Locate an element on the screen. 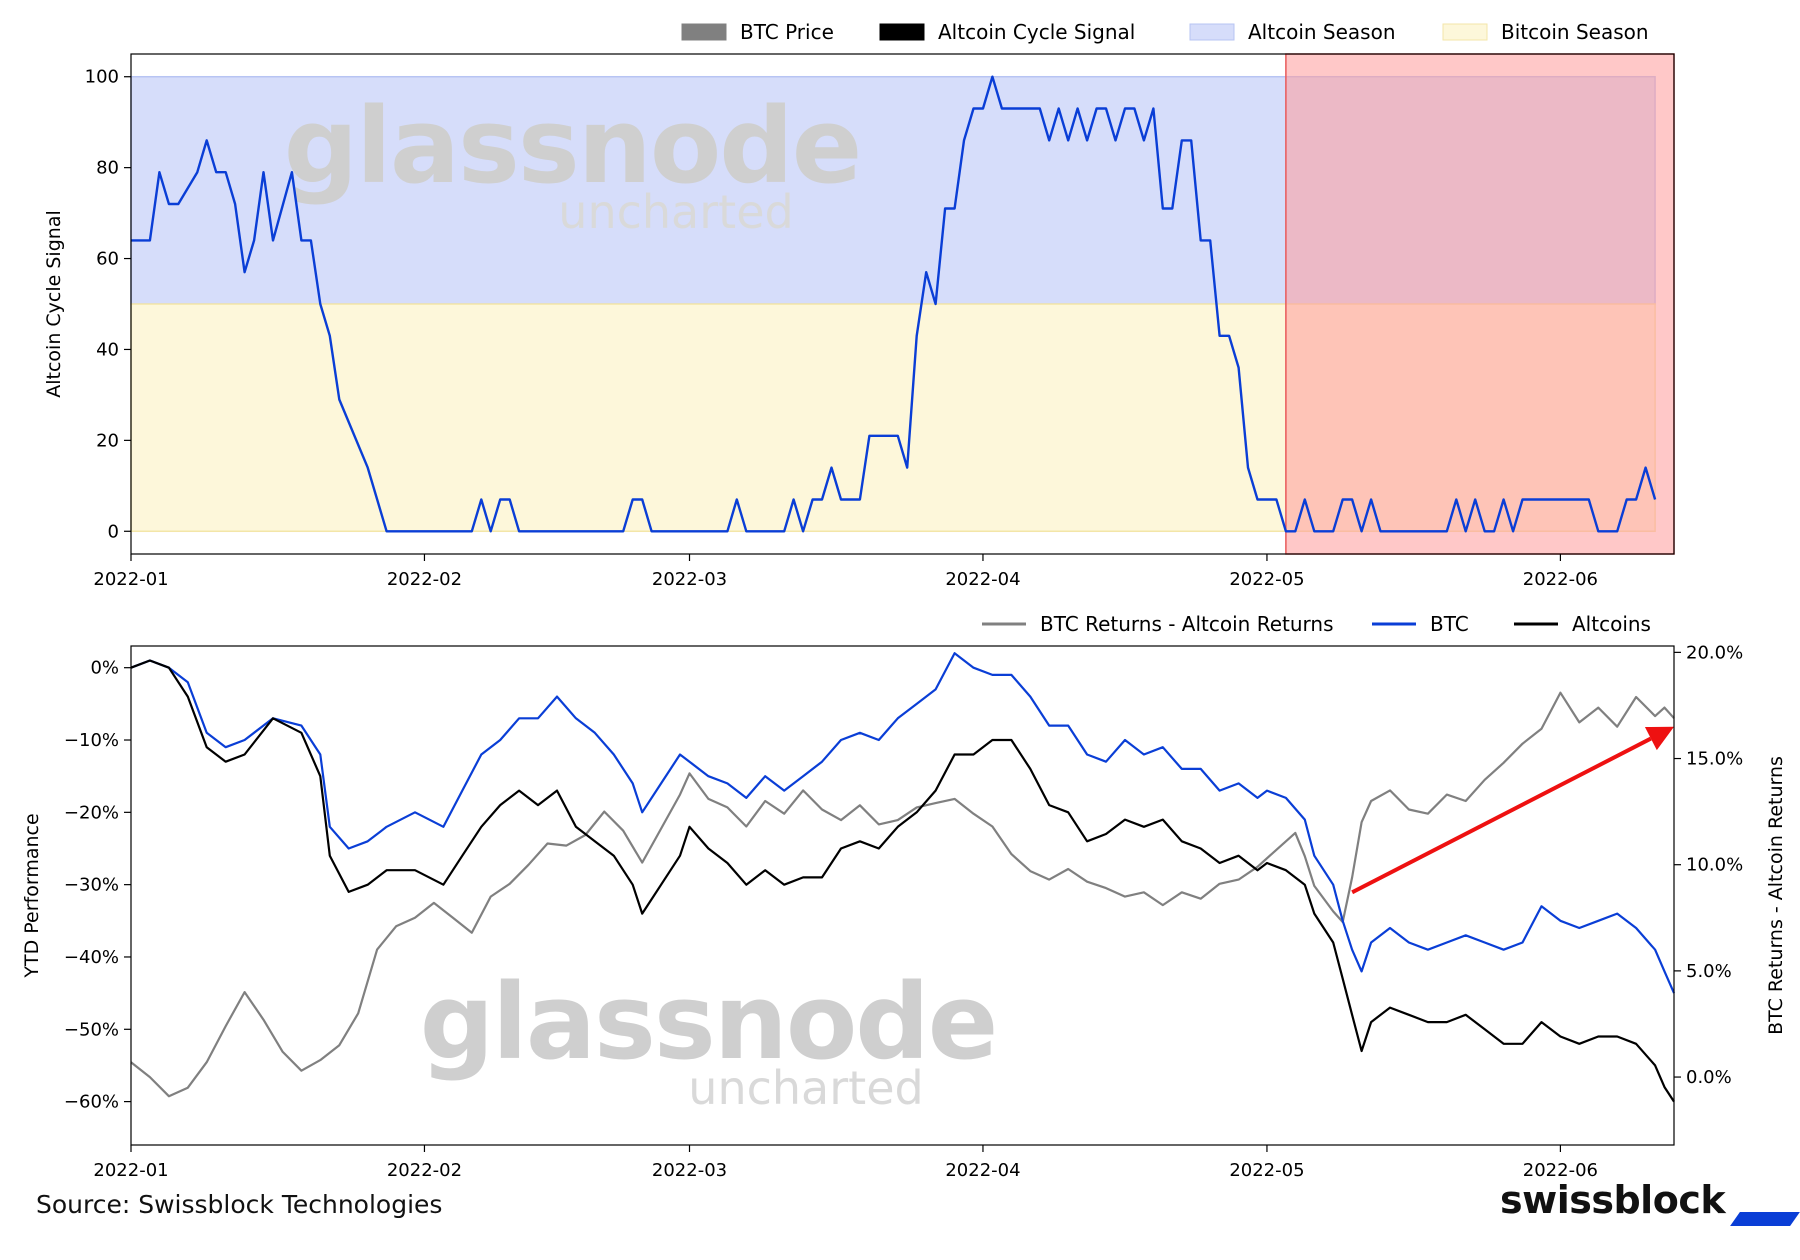 The image size is (1800, 1260). bottom-ytick-left-label: −40% is located at coordinates (91, 957).